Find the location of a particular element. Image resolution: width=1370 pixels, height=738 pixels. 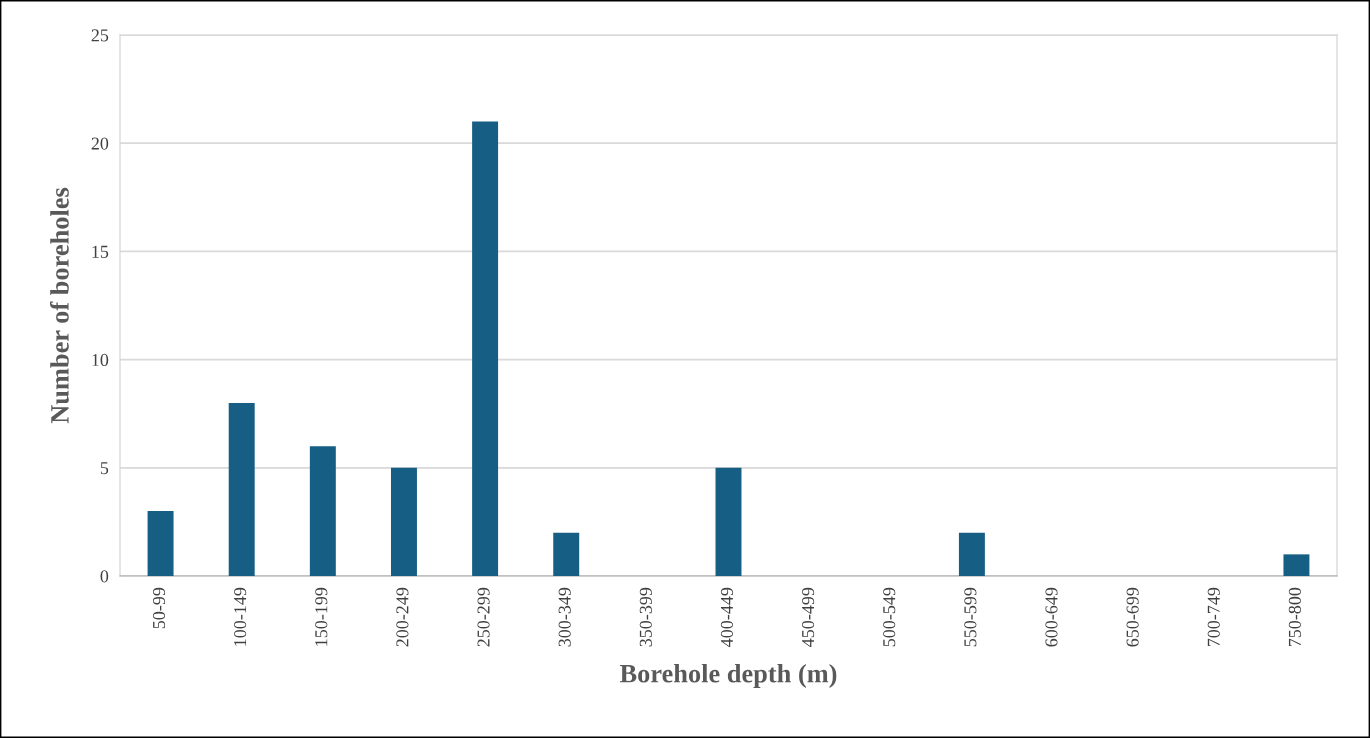

x-tick-label: 250-299 is located at coordinates (483, 617).